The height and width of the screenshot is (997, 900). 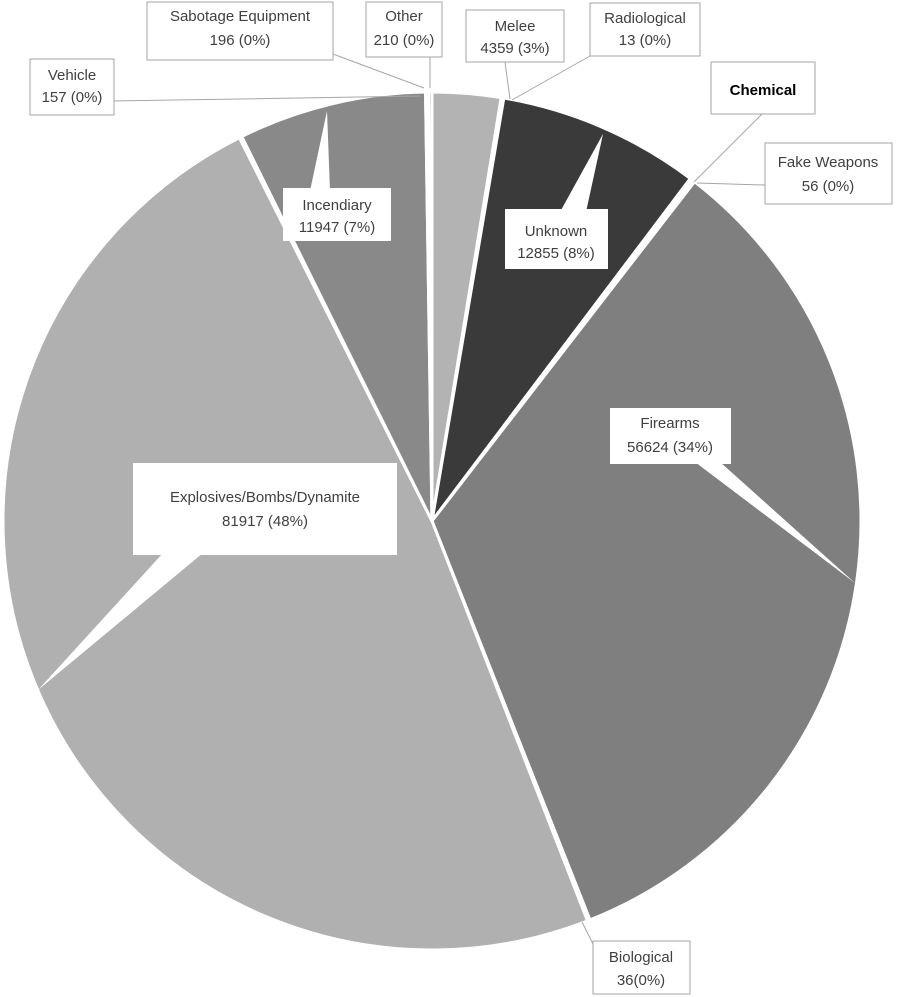 What do you see at coordinates (731, 184) in the screenshot?
I see `leader-line-fake-weapons` at bounding box center [731, 184].